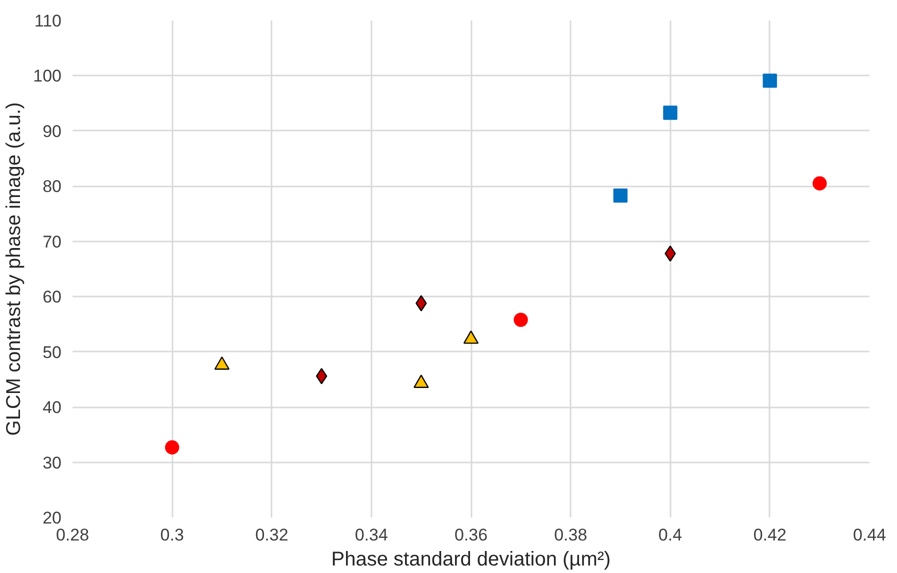 The width and height of the screenshot is (897, 573). What do you see at coordinates (52, 518) in the screenshot?
I see `y-tick-label: 20` at bounding box center [52, 518].